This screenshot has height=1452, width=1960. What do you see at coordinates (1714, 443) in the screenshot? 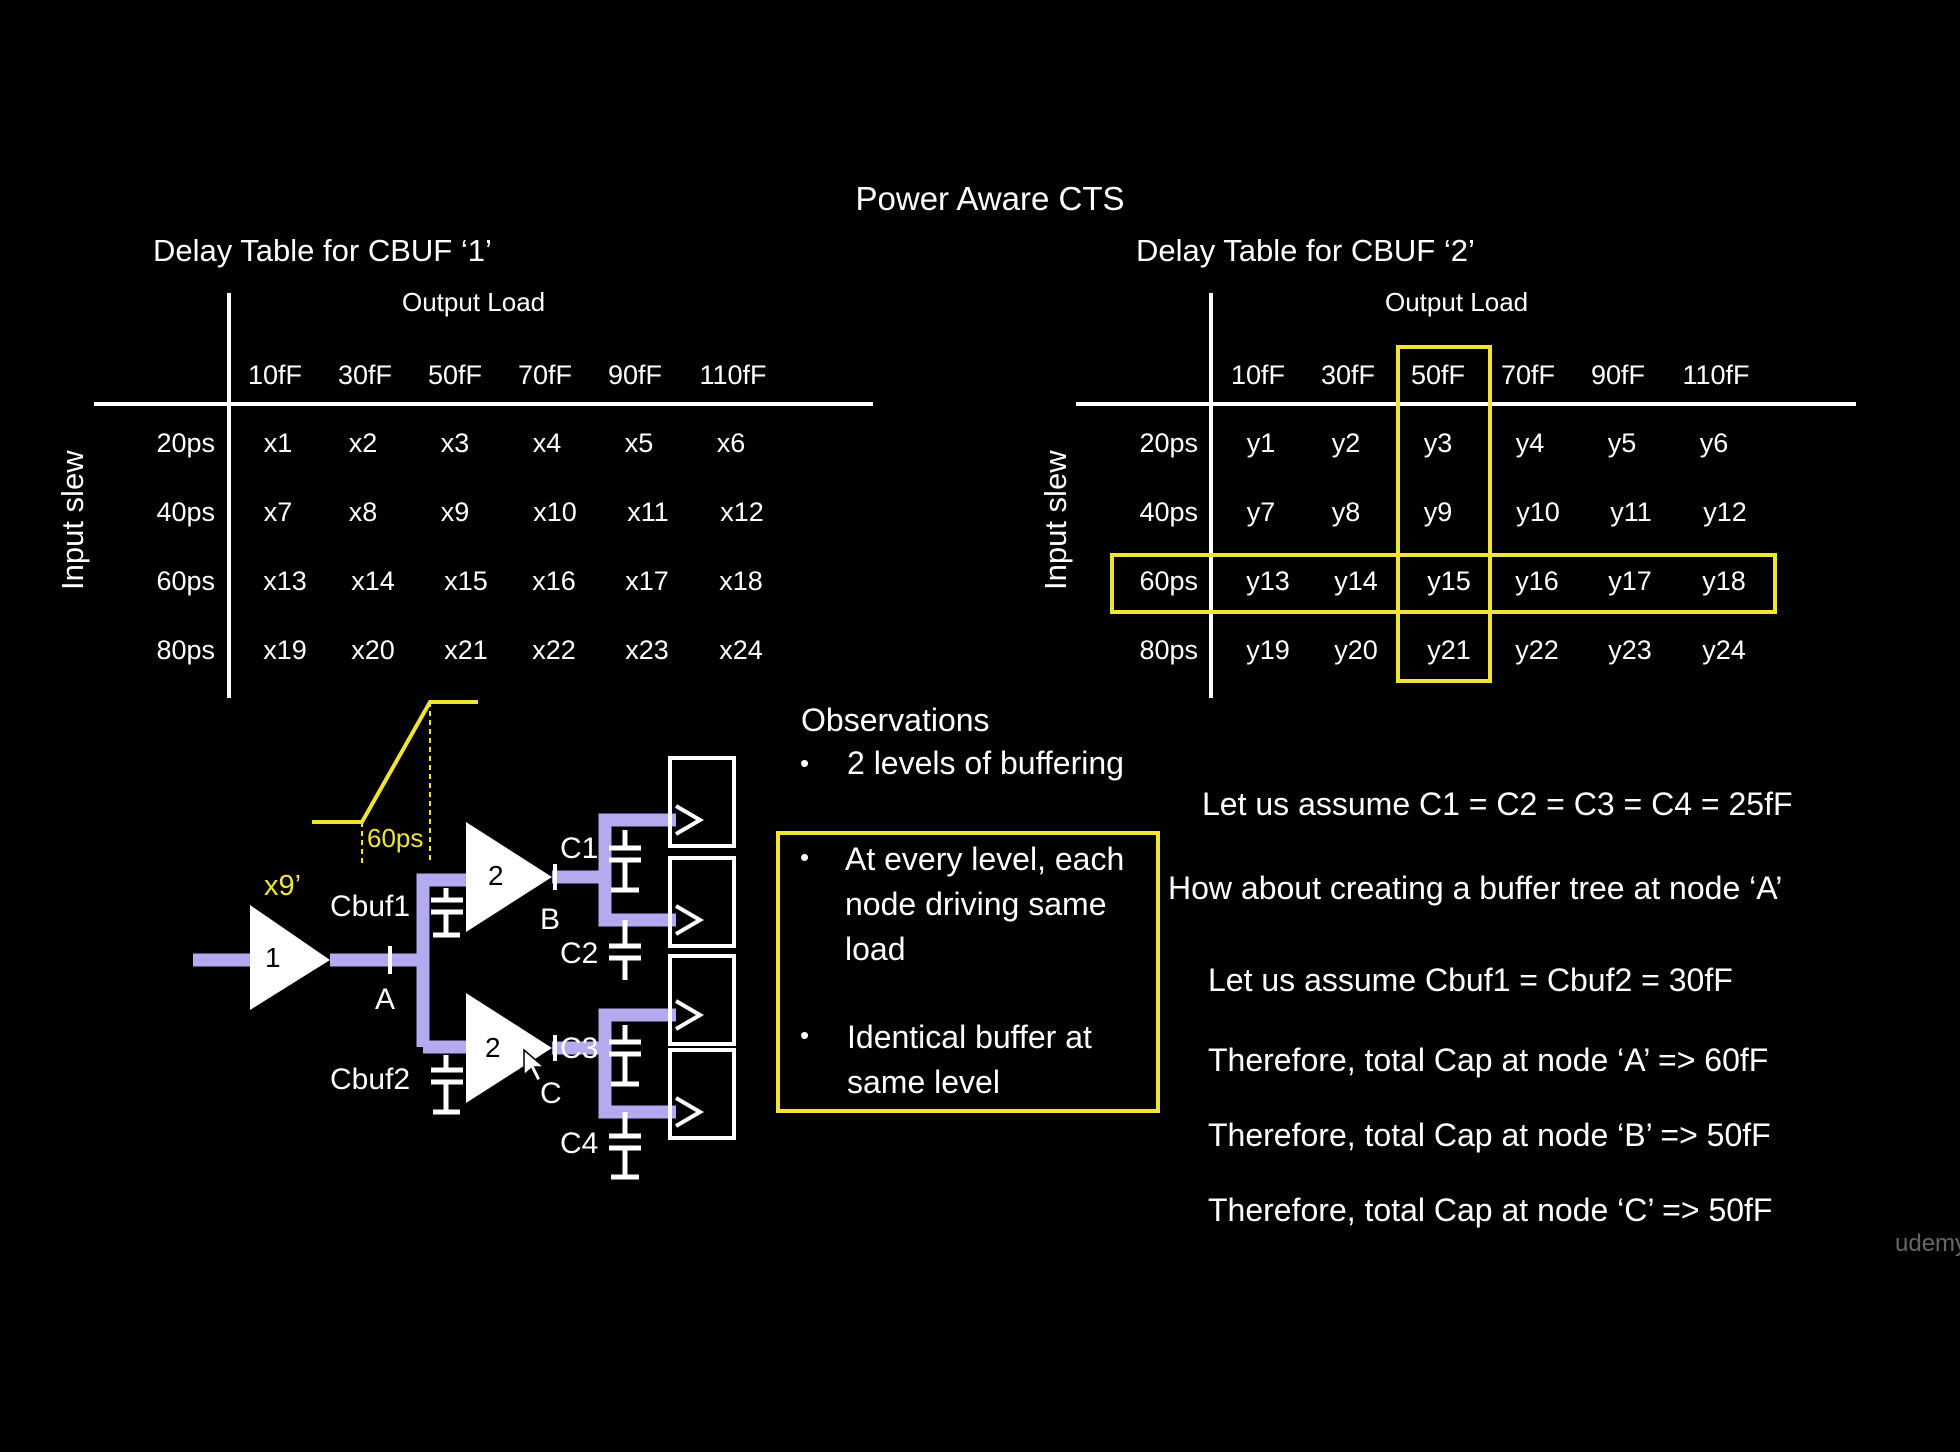
I see `table2-cell: y6` at bounding box center [1714, 443].